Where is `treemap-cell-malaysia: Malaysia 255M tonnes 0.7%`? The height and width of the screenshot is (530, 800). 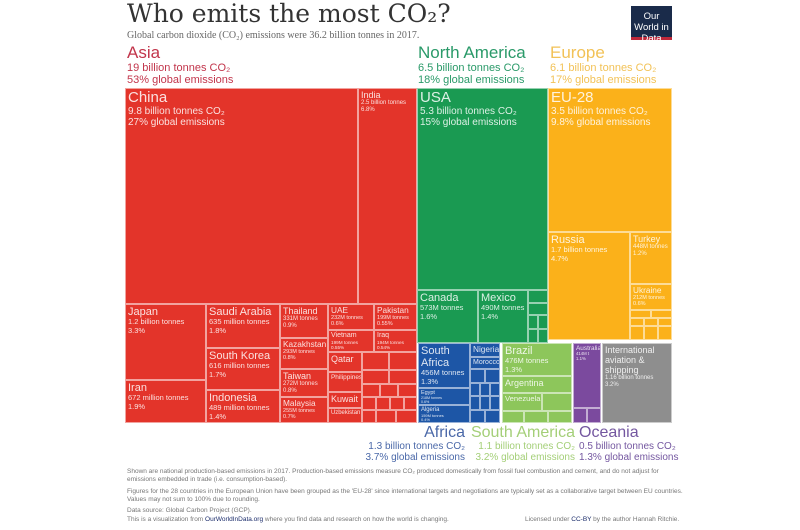 treemap-cell-malaysia: Malaysia 255M tonnes 0.7% is located at coordinates (304, 410).